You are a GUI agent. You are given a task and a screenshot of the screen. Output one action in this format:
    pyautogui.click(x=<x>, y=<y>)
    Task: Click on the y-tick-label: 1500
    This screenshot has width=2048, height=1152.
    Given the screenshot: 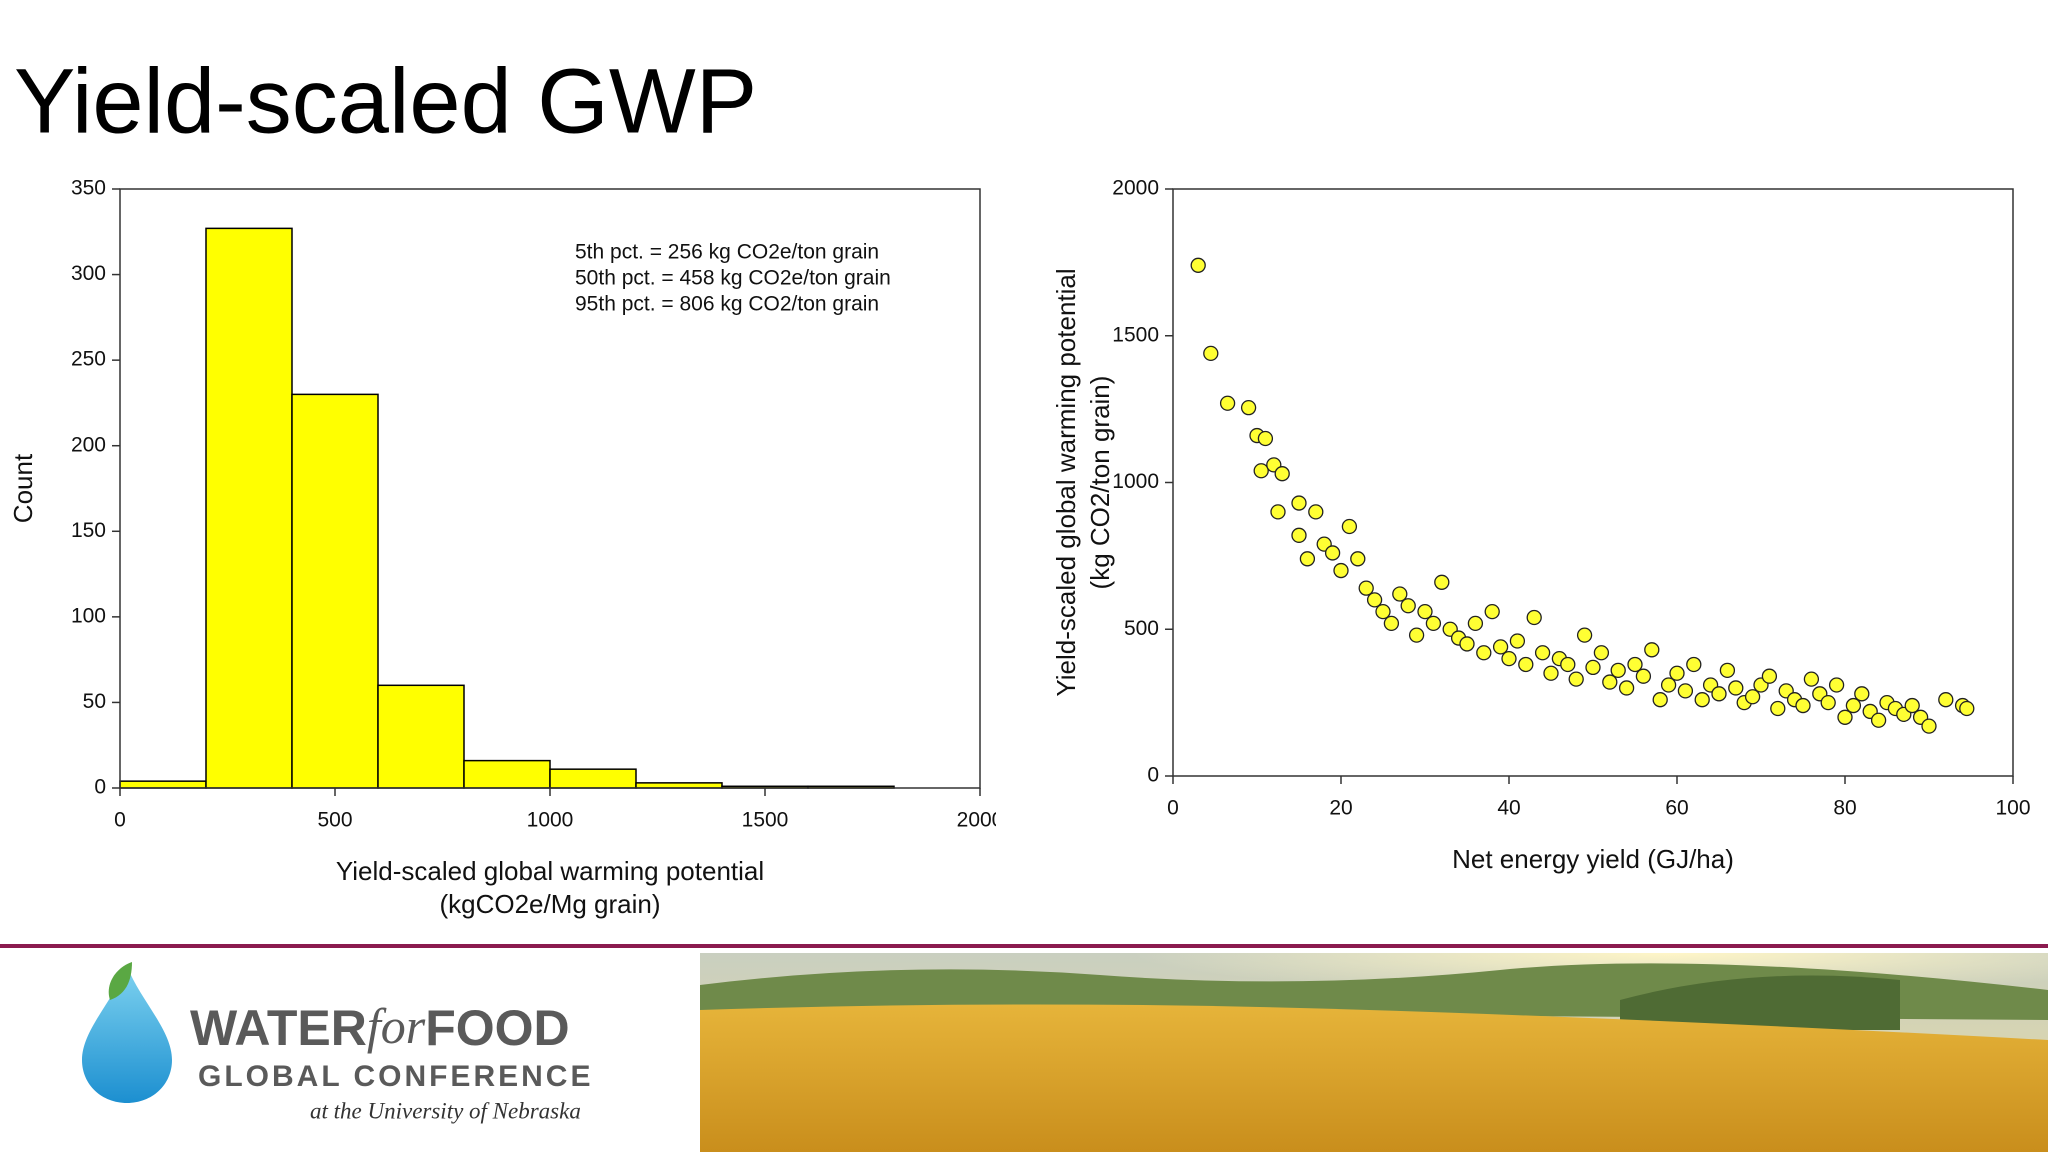 What is the action you would take?
    pyautogui.click(x=1135, y=334)
    